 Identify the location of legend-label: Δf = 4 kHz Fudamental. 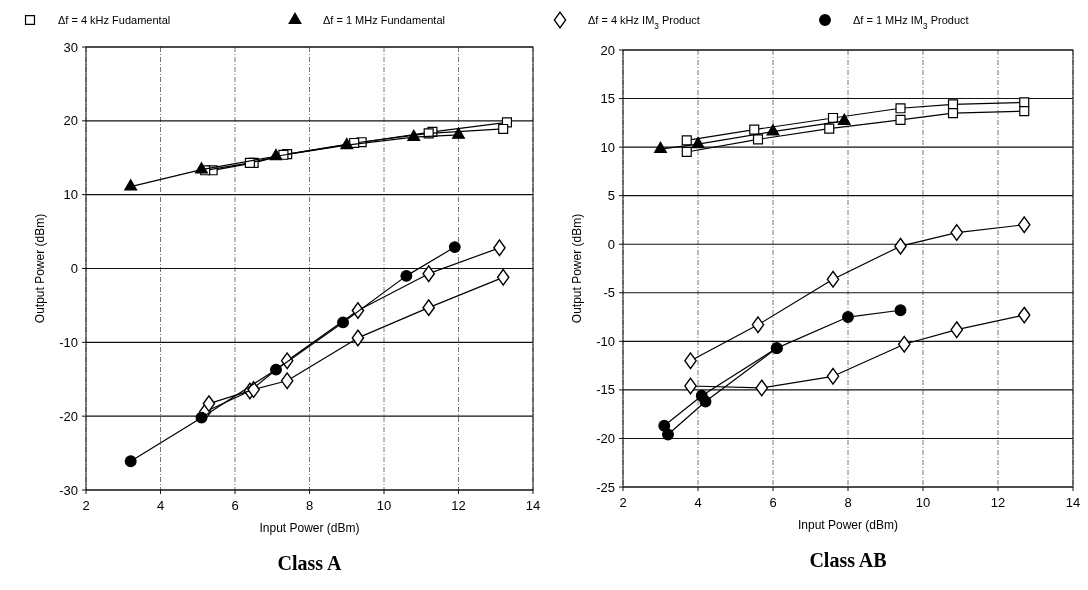
(114, 20).